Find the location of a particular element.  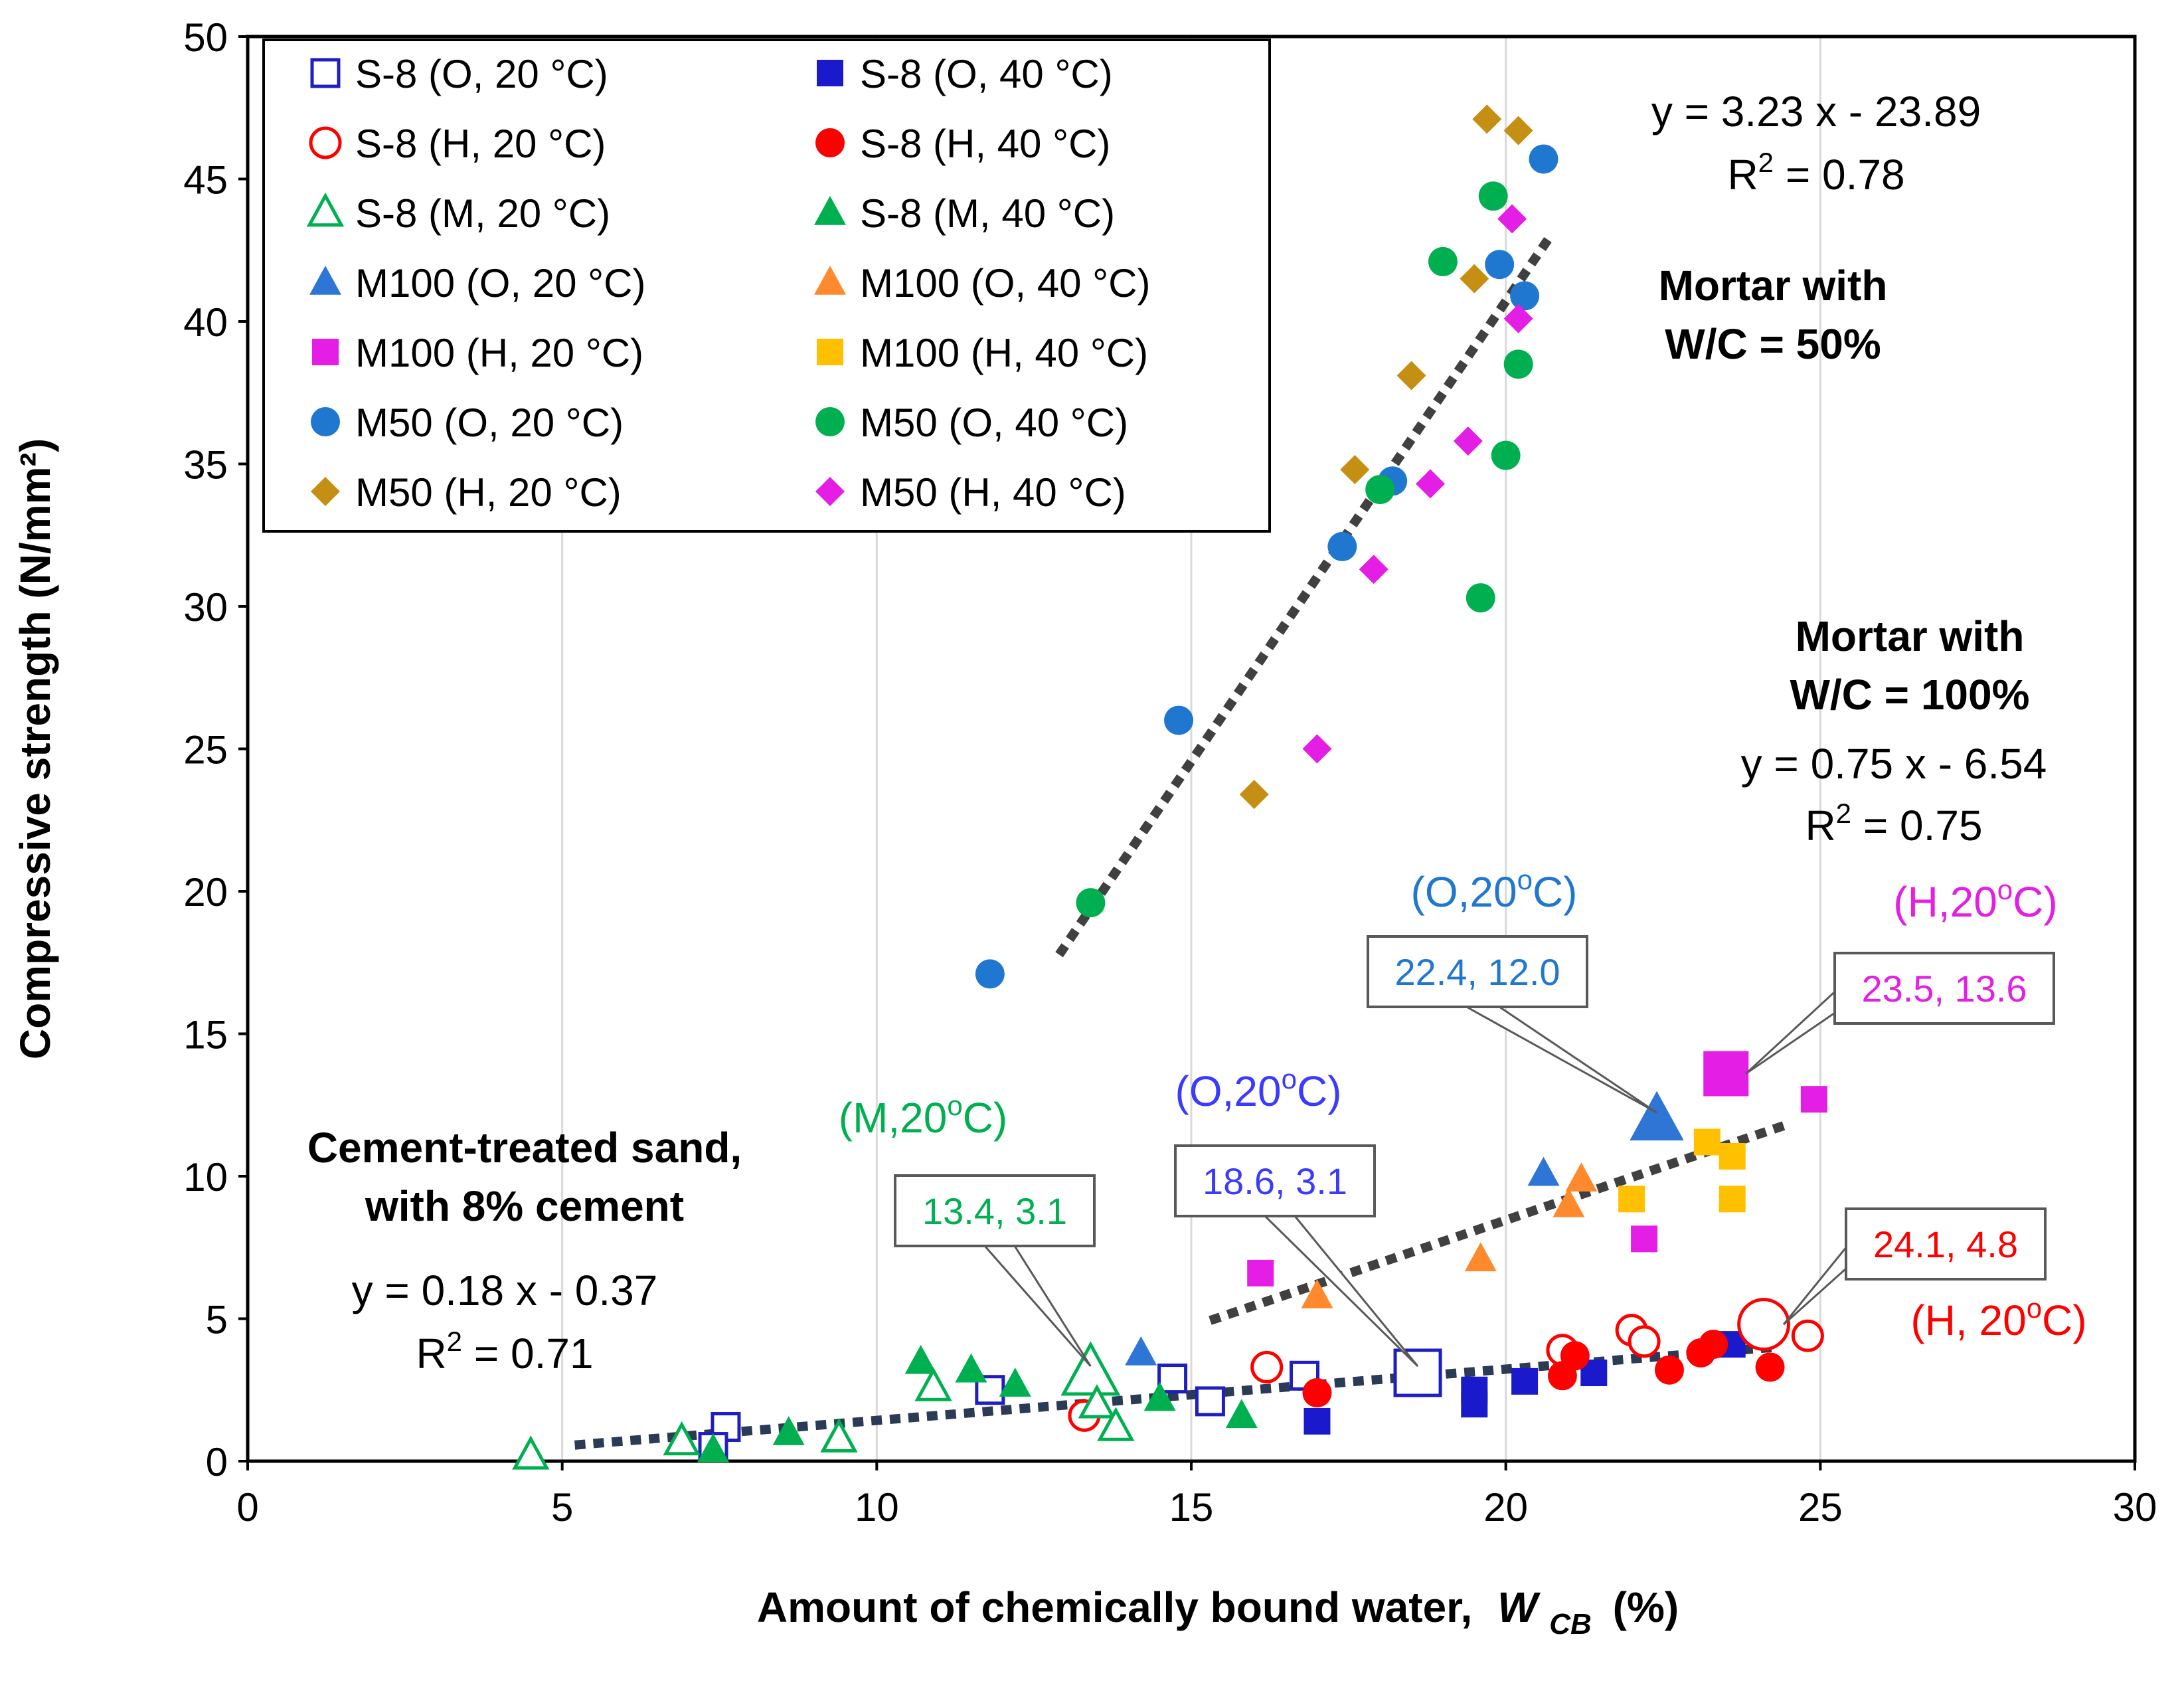

x-tick-label: 10 is located at coordinates (877, 1508).